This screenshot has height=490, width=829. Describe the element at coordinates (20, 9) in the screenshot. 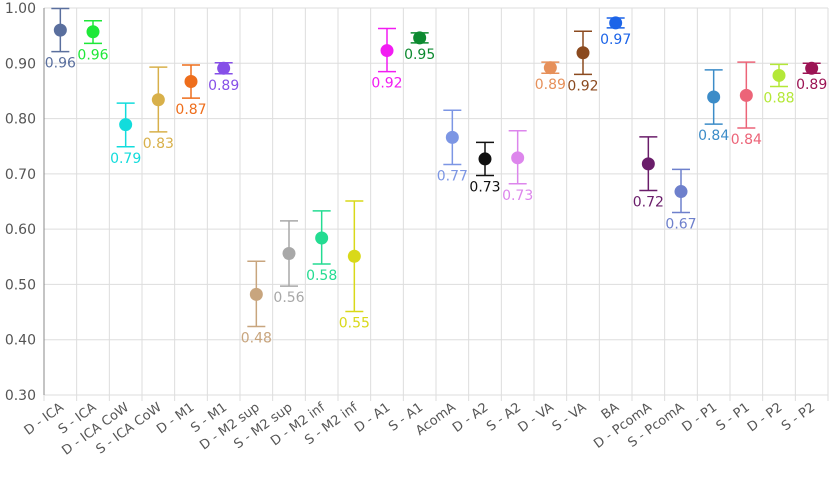

I see `y-tick-label: 1.00` at that location.